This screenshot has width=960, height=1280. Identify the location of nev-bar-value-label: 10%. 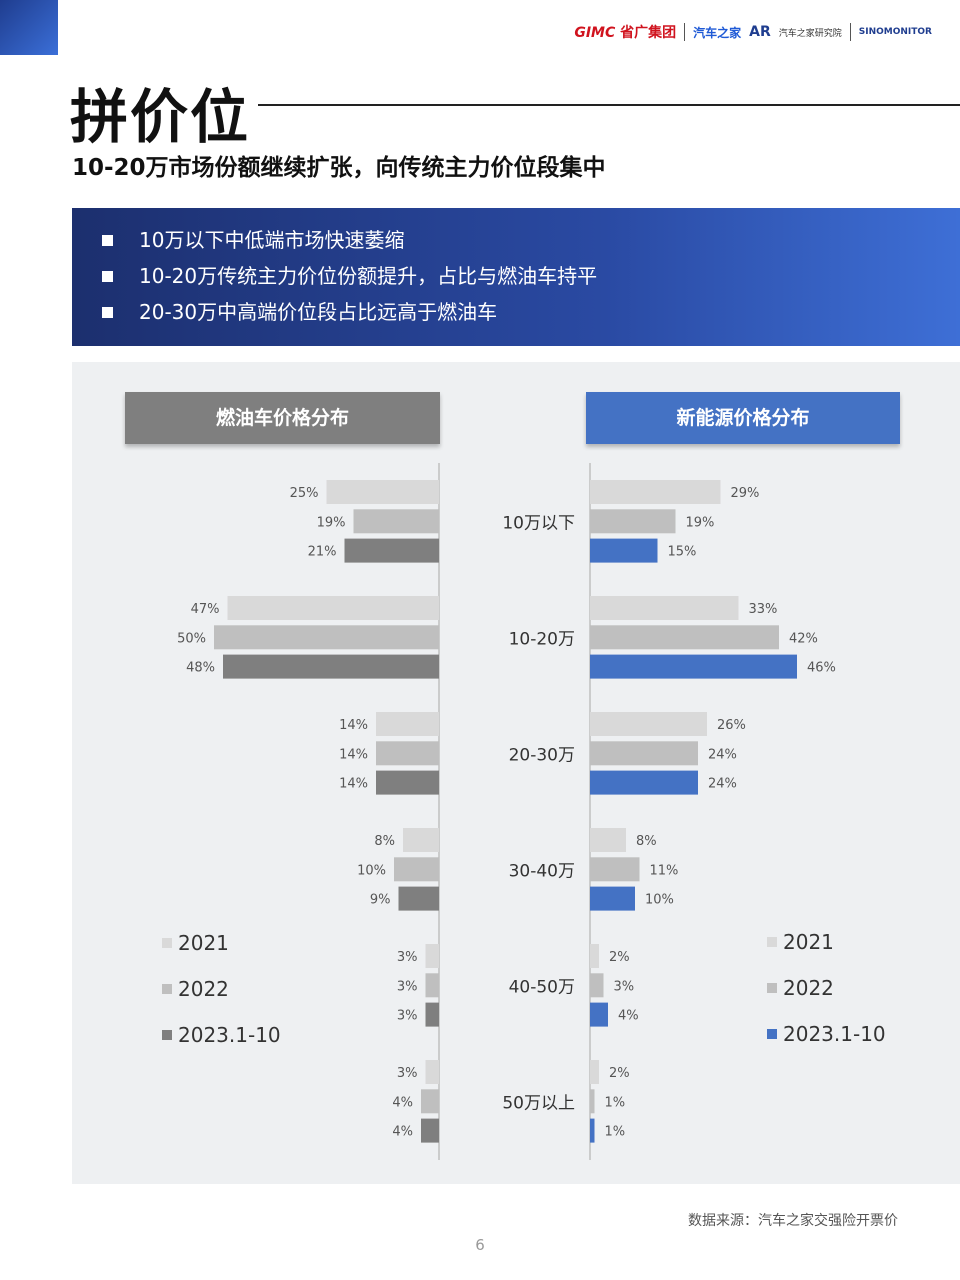
(659, 900).